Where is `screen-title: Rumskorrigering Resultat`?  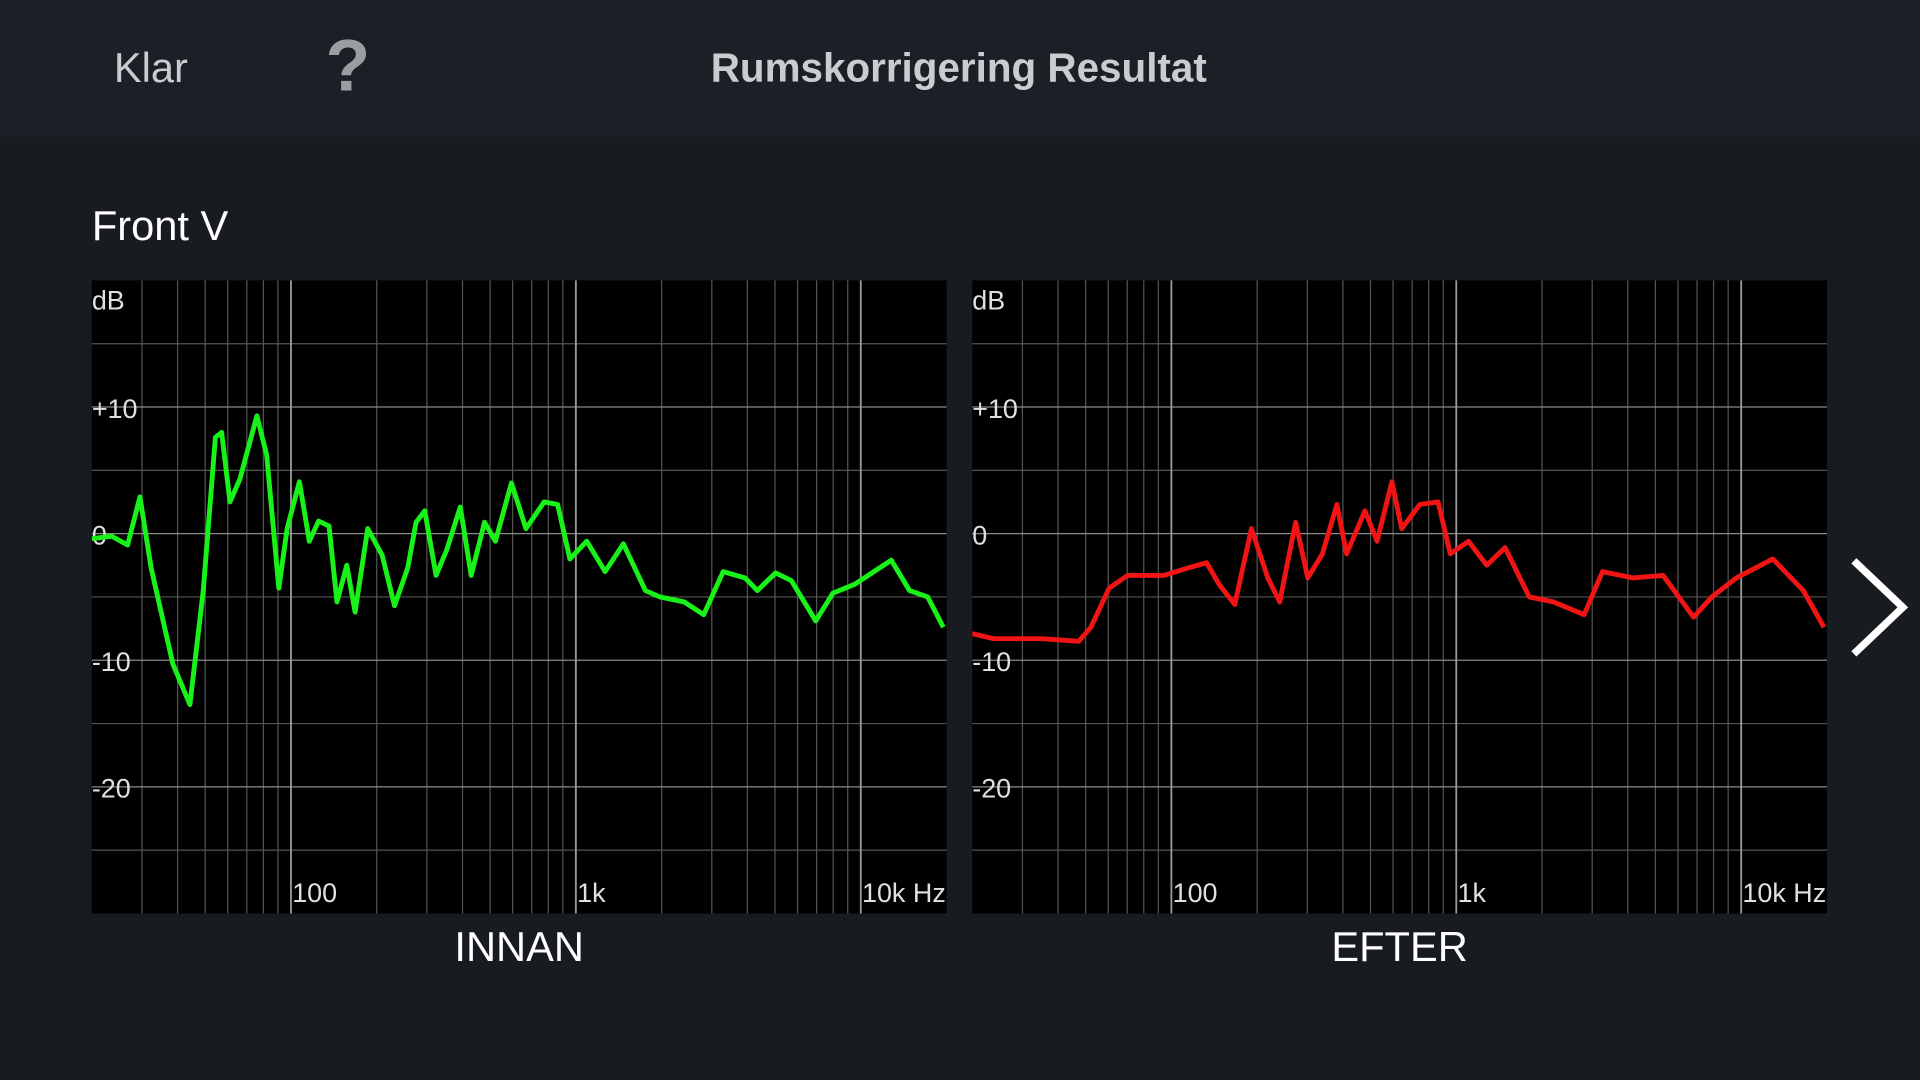
screen-title: Rumskorrigering Resultat is located at coordinates (959, 68).